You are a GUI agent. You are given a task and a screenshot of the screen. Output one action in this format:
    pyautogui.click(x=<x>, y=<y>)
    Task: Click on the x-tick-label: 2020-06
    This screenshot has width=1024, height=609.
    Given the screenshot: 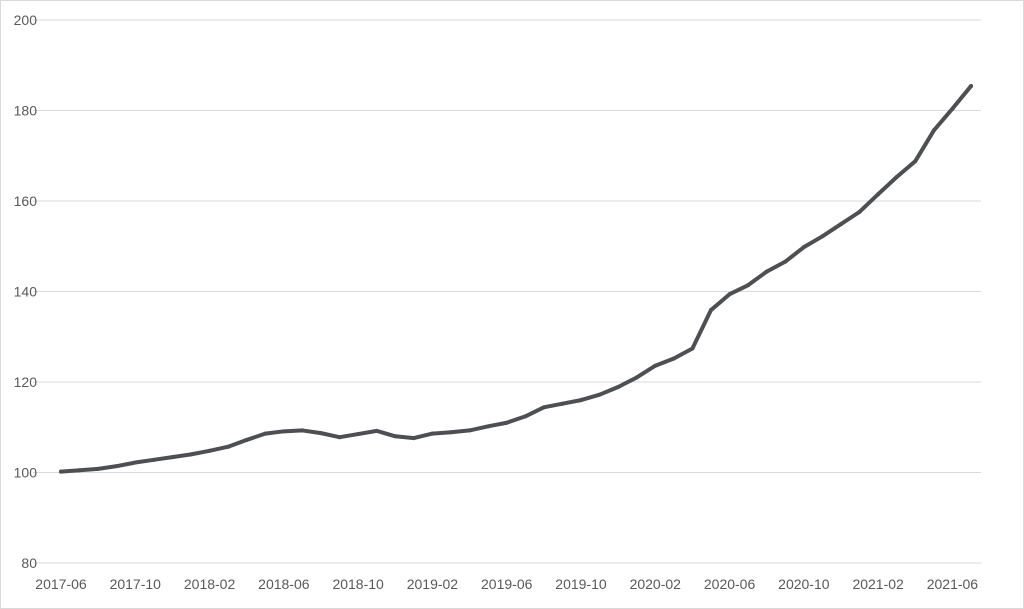 What is the action you would take?
    pyautogui.click(x=730, y=584)
    